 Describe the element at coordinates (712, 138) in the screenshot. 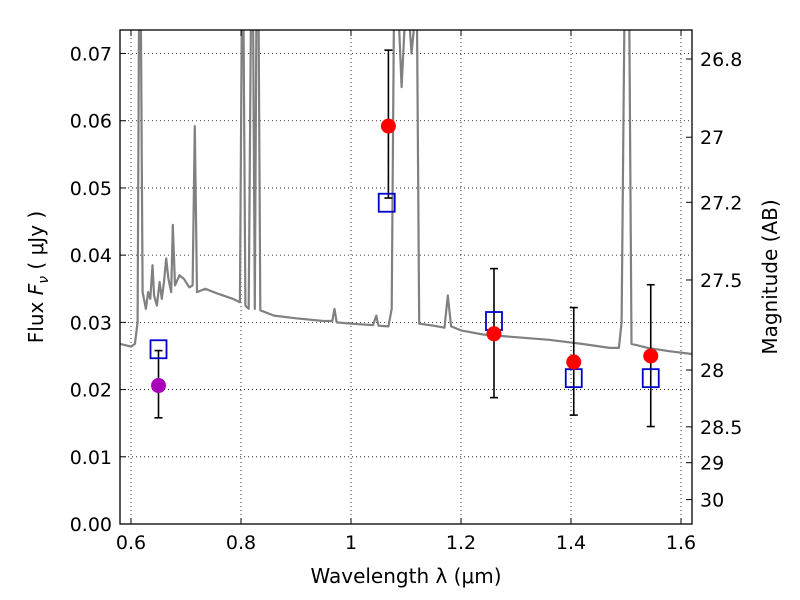

I see `y2-tick-label: 27` at that location.